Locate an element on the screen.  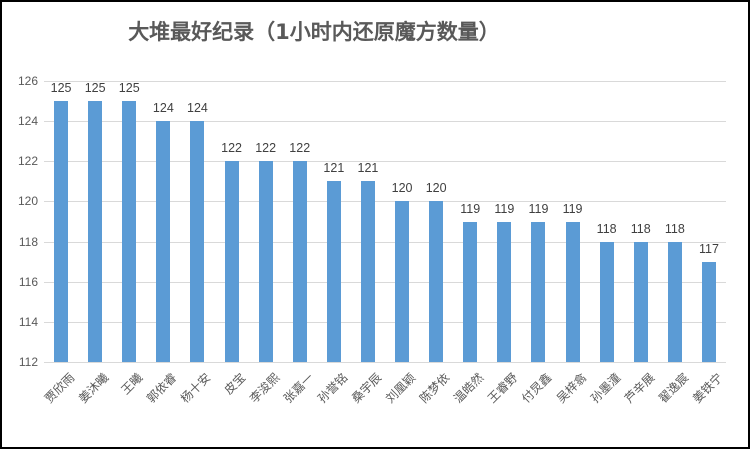
x-category-label: 翟逸宸 is located at coordinates (673, 388).